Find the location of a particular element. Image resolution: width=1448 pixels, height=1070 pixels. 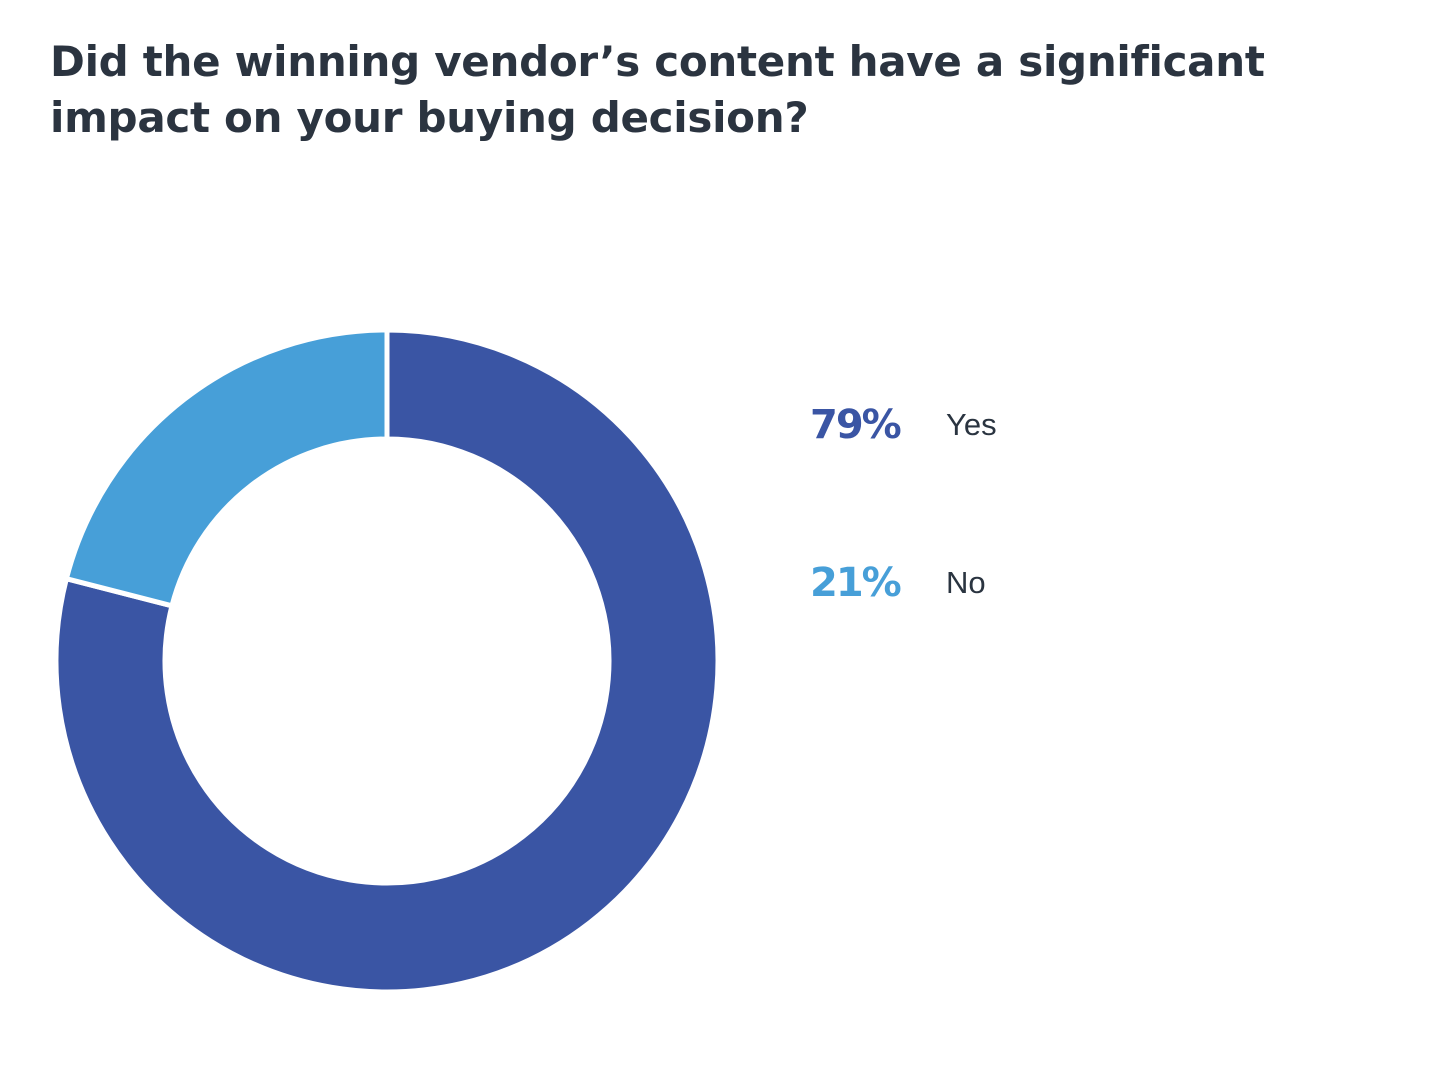

legend-value: 21% is located at coordinates (855, 583).